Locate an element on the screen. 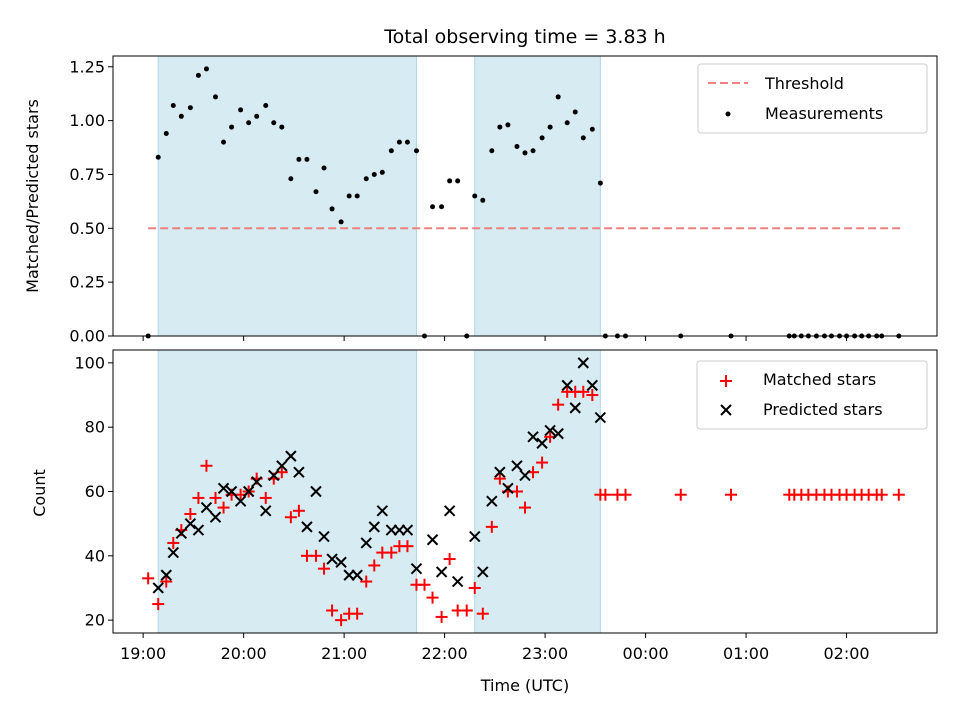 The width and height of the screenshot is (960, 720). legend-matched-swatch is located at coordinates (726, 381).